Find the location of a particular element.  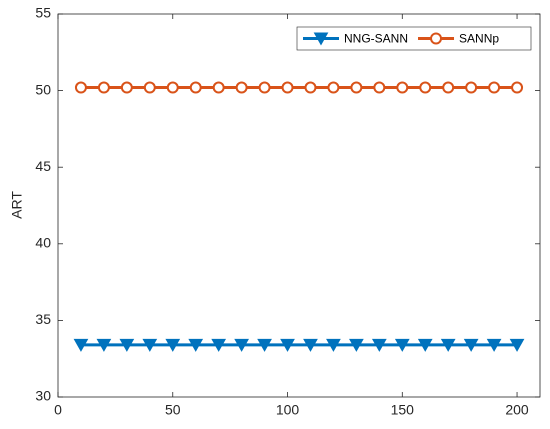

x-tick-label: 150 is located at coordinates (403, 410).